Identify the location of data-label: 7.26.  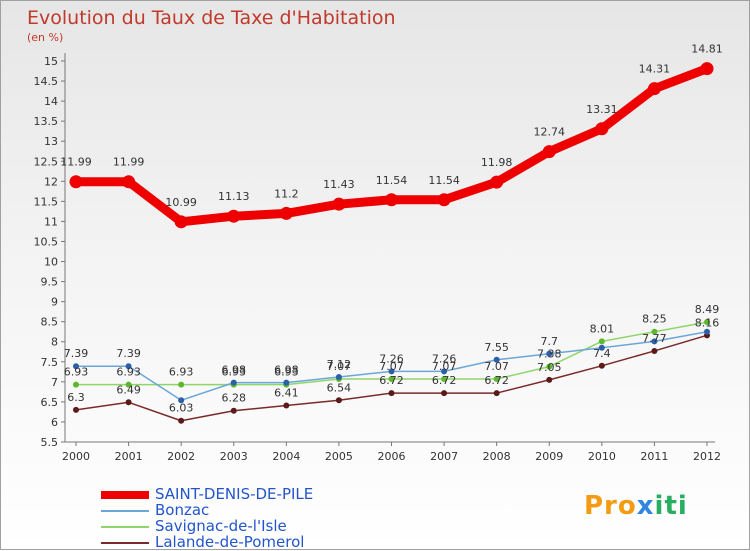
(391, 358).